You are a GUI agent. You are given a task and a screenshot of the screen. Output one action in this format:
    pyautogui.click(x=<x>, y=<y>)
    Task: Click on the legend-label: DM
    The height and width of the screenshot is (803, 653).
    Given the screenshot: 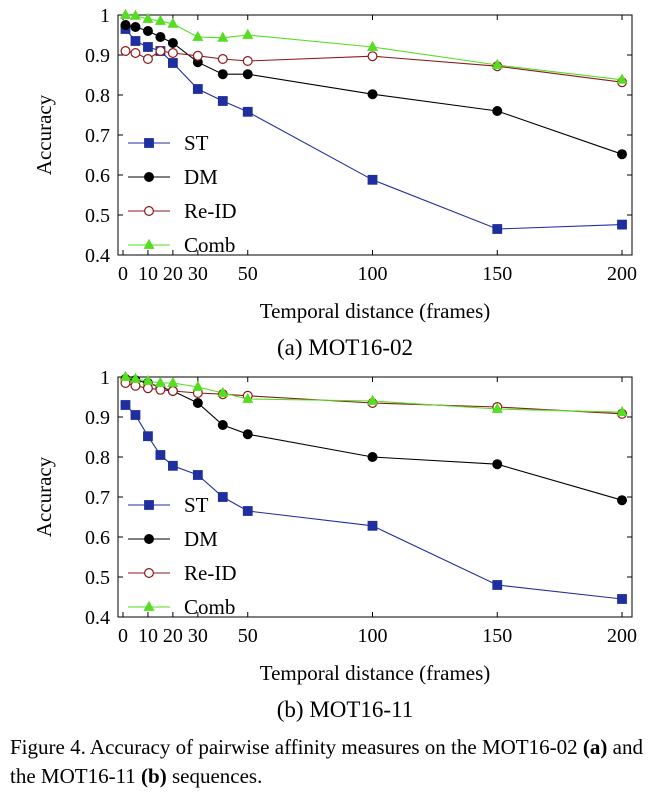 What is the action you would take?
    pyautogui.click(x=201, y=539)
    